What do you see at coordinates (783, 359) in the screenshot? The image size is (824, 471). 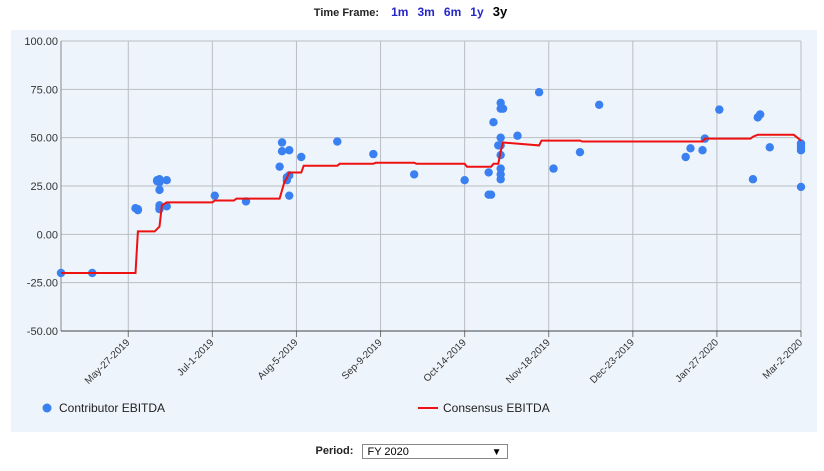 I see `x-tick-label: Mar-2-2020` at bounding box center [783, 359].